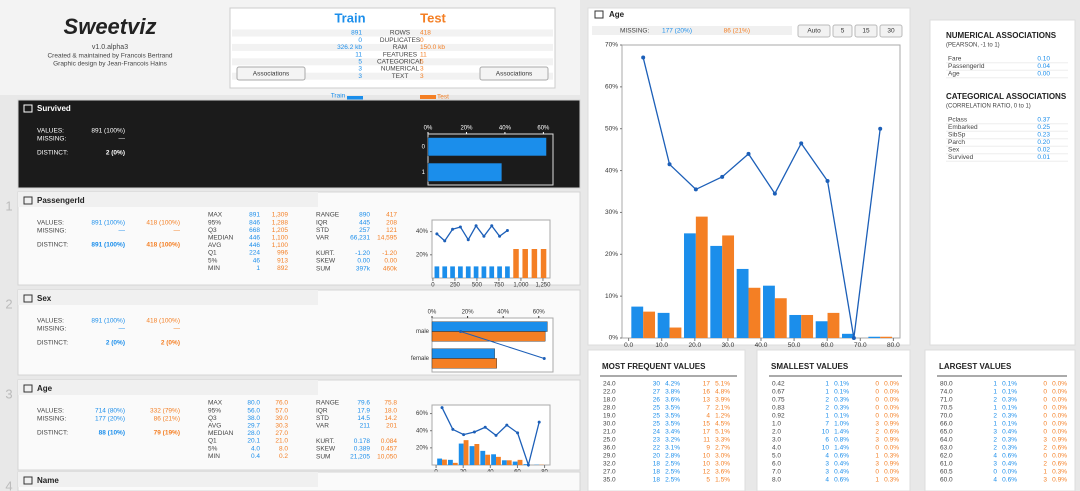 The height and width of the screenshot is (491, 1080). What do you see at coordinates (778, 408) in the screenshot?
I see `label: 0.83` at bounding box center [778, 408].